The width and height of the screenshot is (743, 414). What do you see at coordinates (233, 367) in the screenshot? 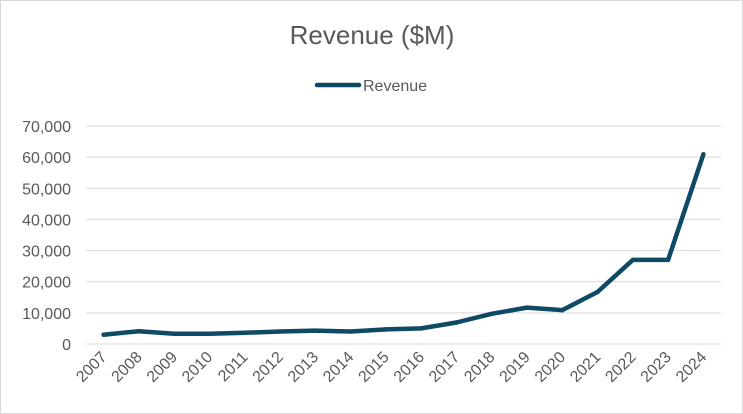
I see `x-tick-label: 2011` at bounding box center [233, 367].